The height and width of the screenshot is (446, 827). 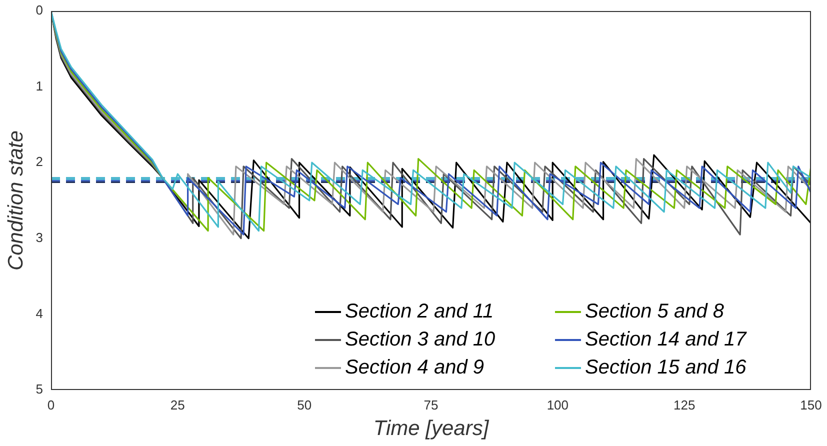 What do you see at coordinates (16, 200) in the screenshot?
I see `y-axis-title: Condition state` at bounding box center [16, 200].